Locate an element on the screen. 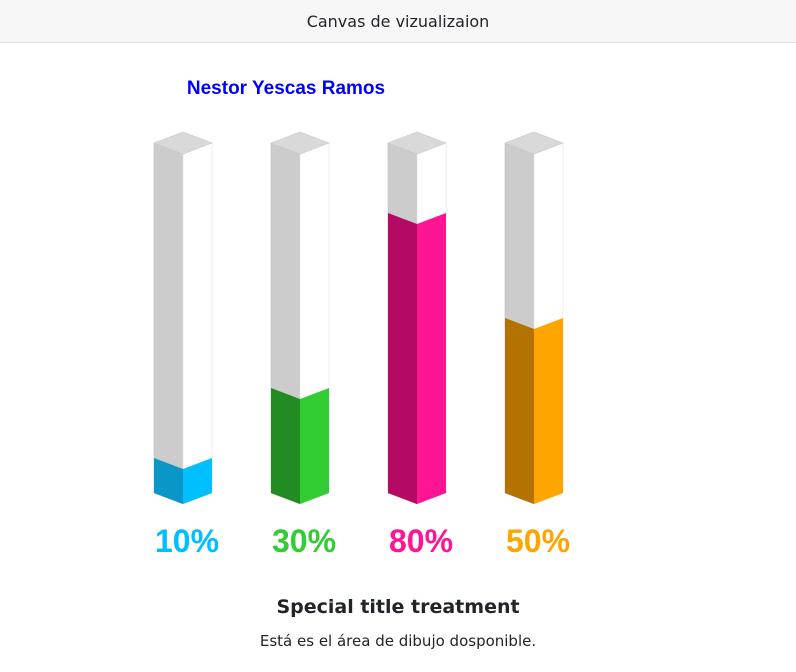 This screenshot has height=672, width=796. chart-title: Nestor Yescas Ramos is located at coordinates (286, 88).